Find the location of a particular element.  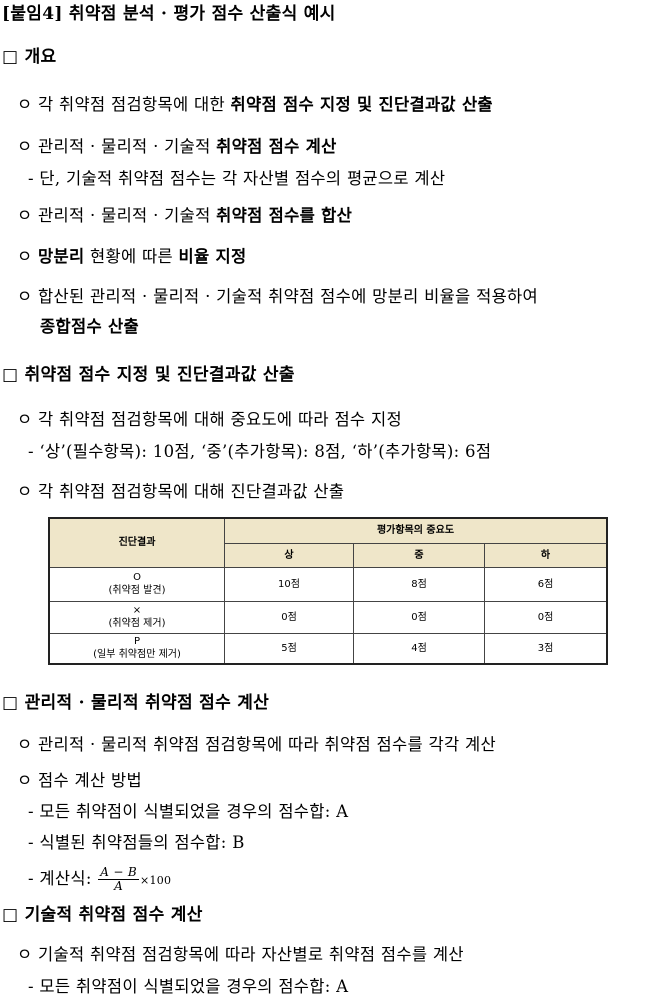

section-heading: □ 취약점 점수 지정 및 진단결과값 산출 is located at coordinates (148, 375).